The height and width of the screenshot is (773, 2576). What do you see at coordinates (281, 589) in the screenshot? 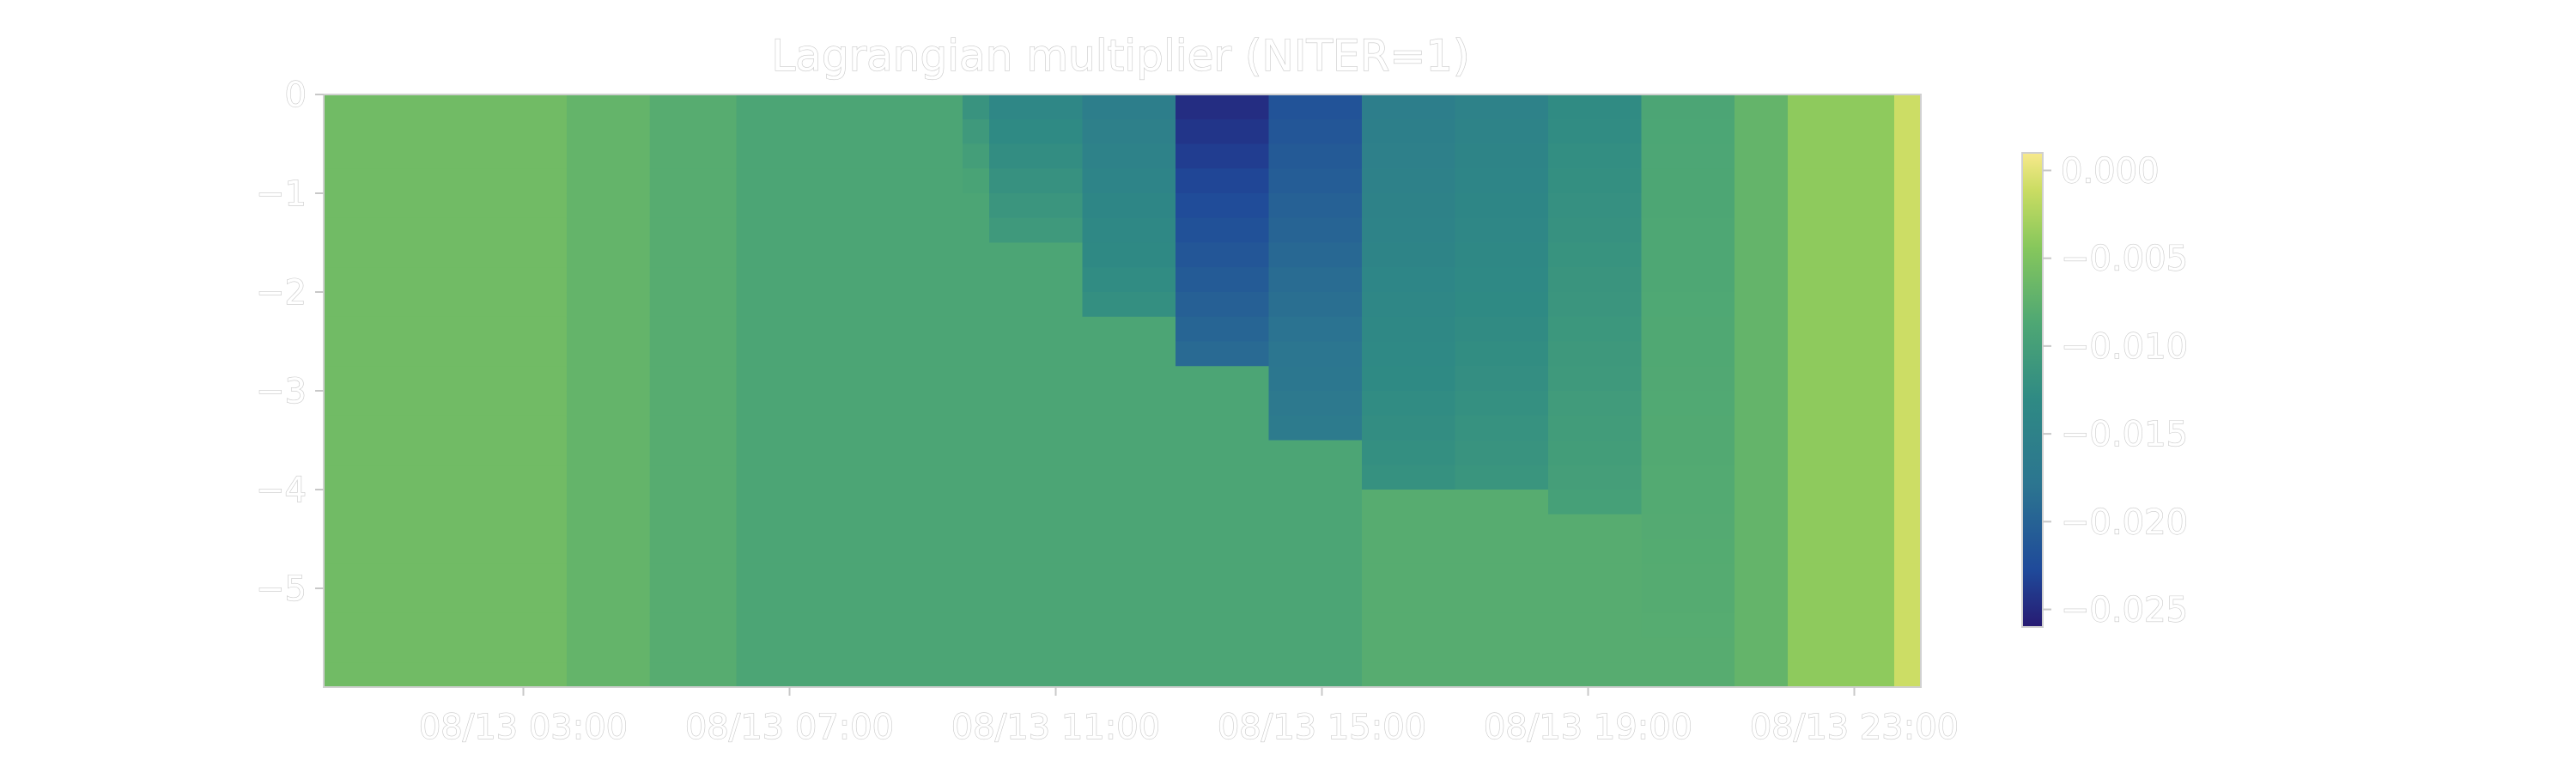
I see `y-tick-label: −5` at bounding box center [281, 589].